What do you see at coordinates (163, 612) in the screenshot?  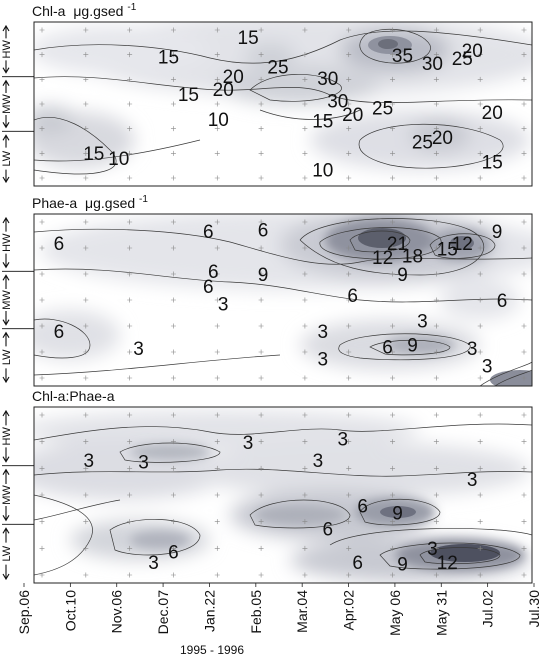 I see `x-tick-label: Dec.07` at bounding box center [163, 612].